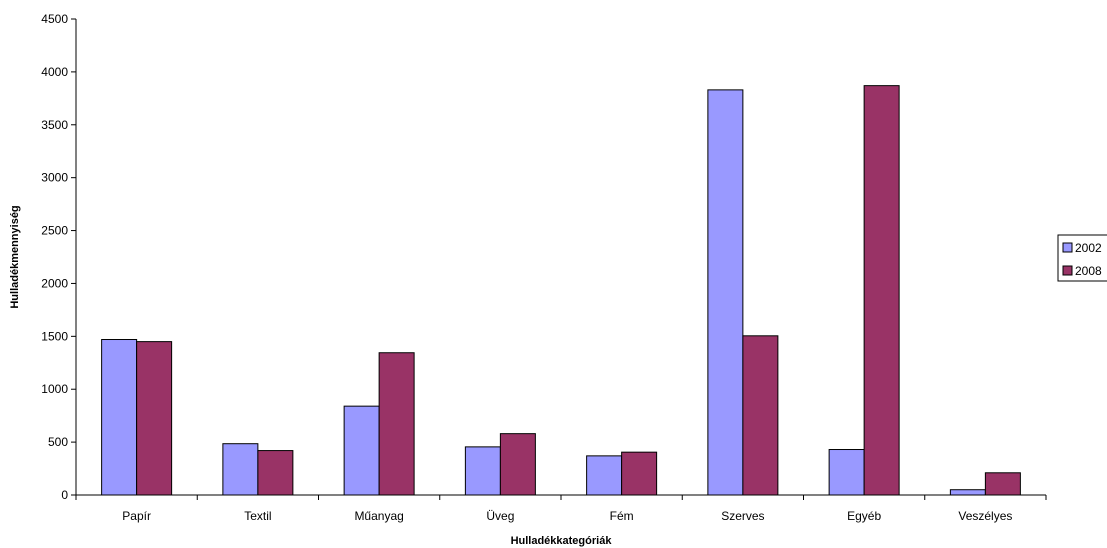  I want to click on x-tick-label: Veszélyes, so click(985, 516).